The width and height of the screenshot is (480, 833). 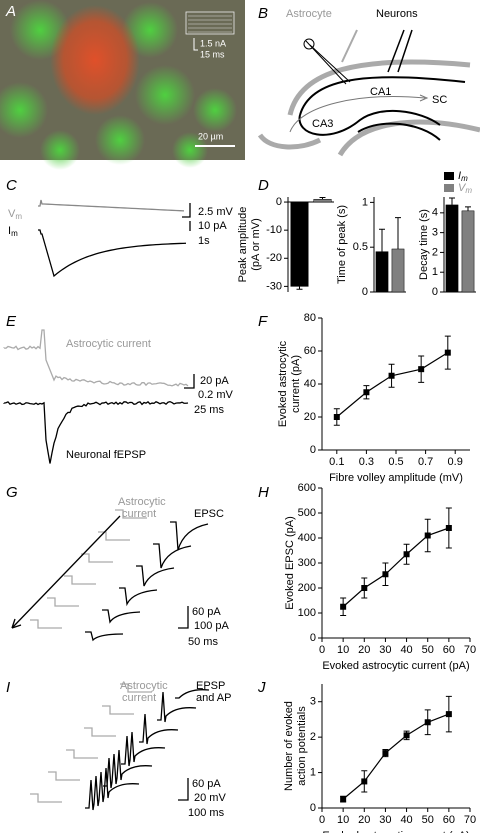 What do you see at coordinates (206, 612) in the screenshot?
I see `scale-label: 60 pA` at bounding box center [206, 612].